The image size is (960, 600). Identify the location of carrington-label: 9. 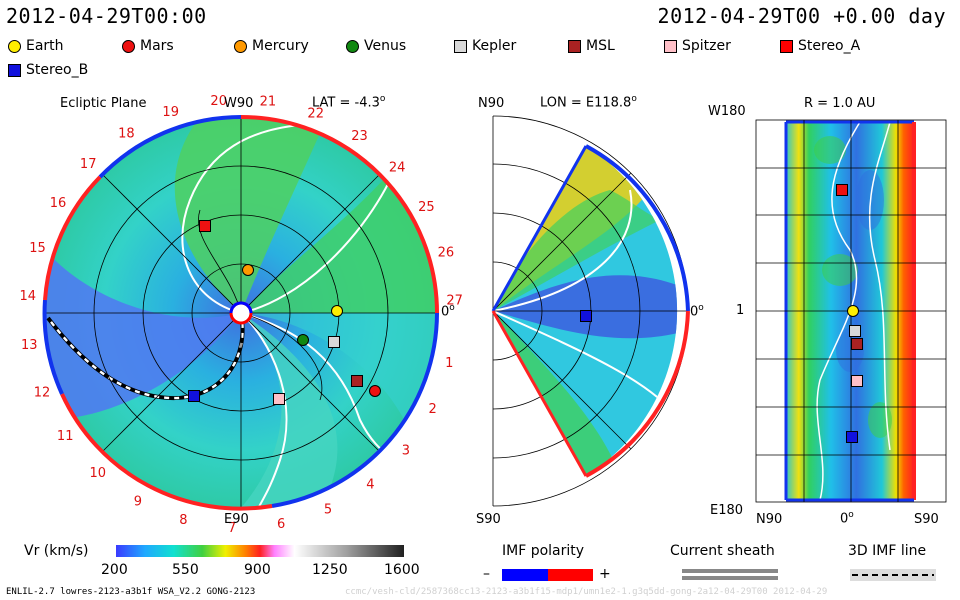
(138, 502).